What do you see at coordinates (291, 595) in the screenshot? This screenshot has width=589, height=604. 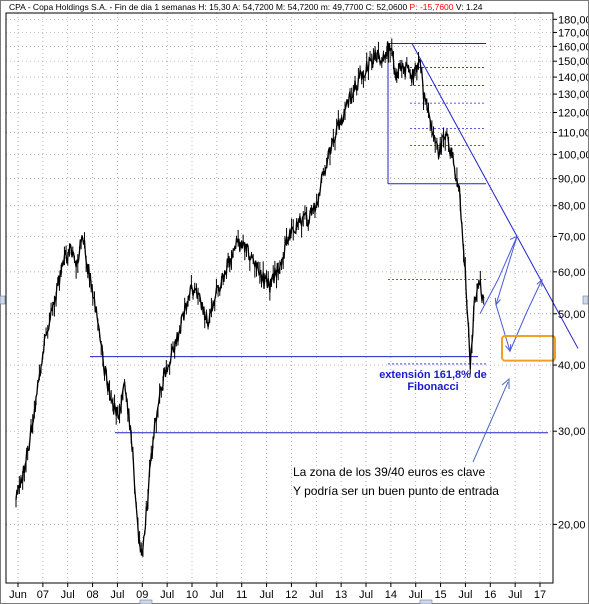 I see `x-tick-label: 12` at bounding box center [291, 595].